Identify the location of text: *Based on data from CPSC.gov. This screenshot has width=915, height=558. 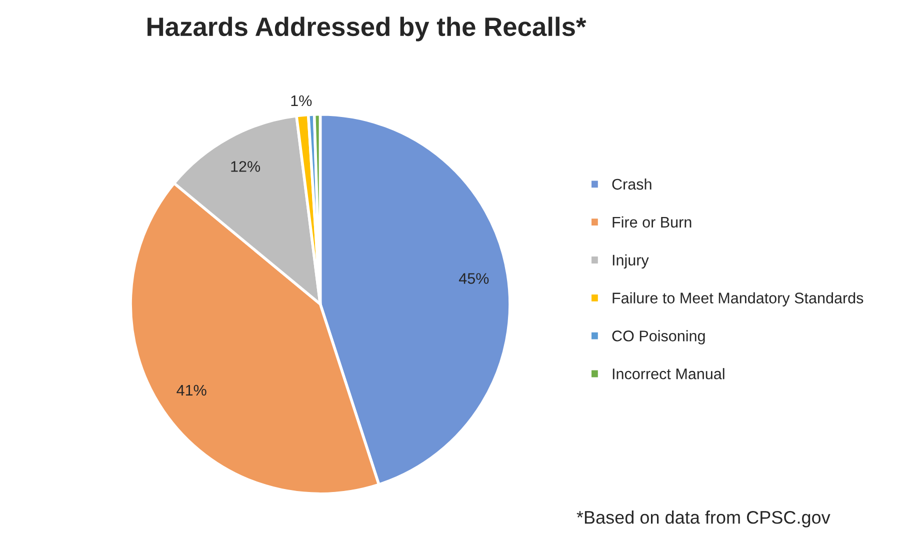
(703, 519).